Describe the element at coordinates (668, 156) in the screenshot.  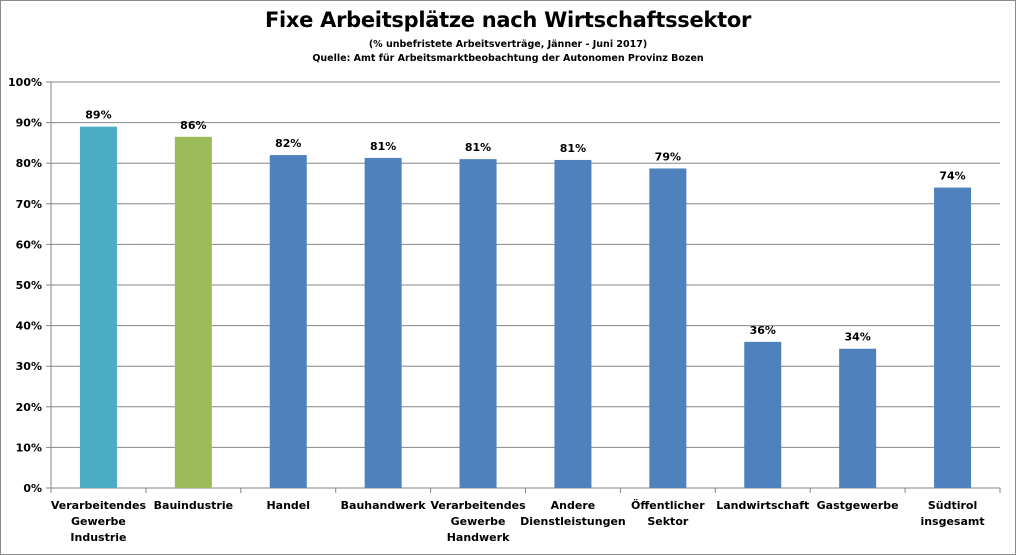
I see `data-label: 79%` at that location.